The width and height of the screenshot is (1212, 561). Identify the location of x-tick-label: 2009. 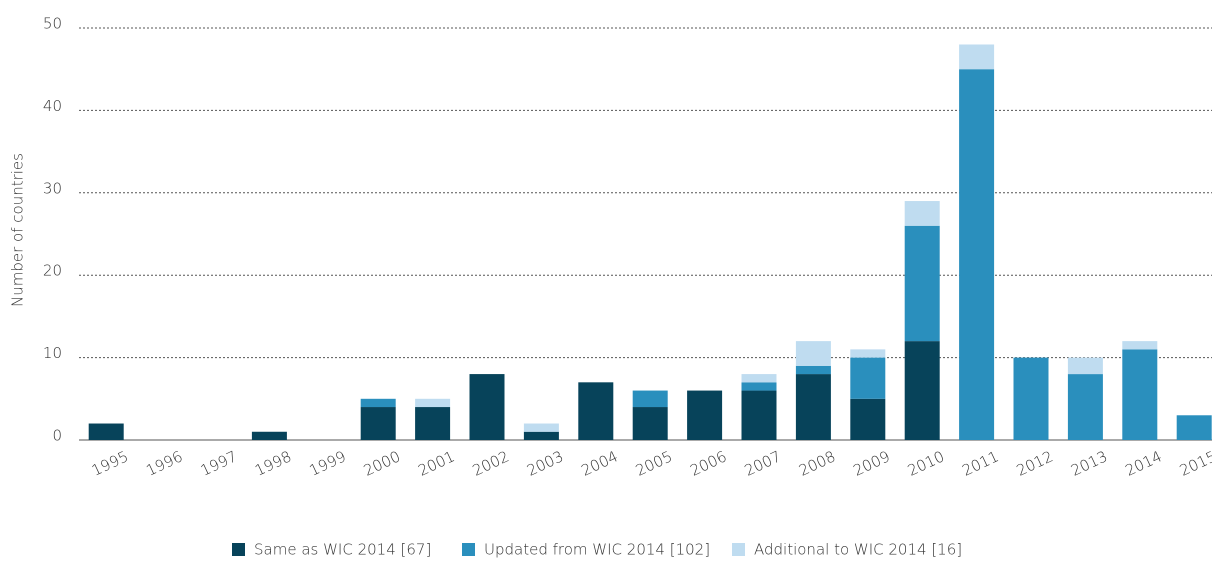
(871, 463).